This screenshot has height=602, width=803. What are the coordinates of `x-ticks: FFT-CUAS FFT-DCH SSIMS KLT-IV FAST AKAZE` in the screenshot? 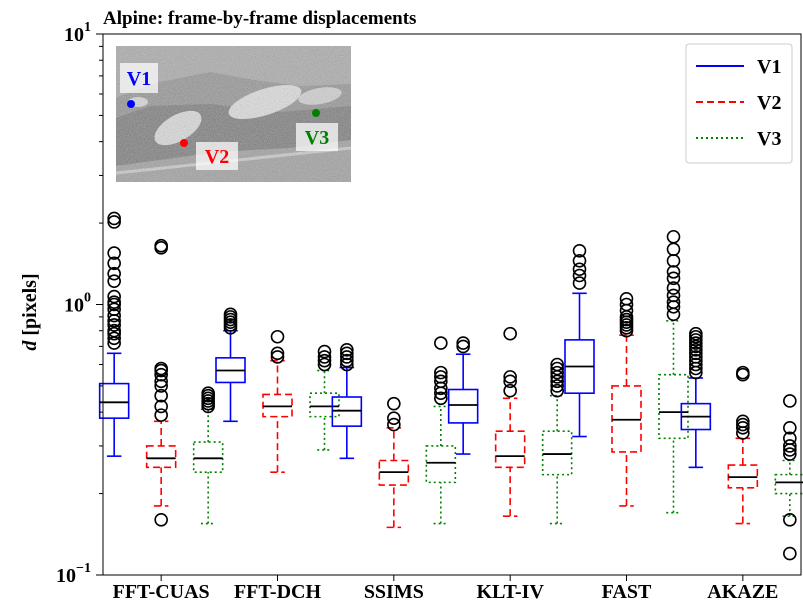 It's located at (445, 588).